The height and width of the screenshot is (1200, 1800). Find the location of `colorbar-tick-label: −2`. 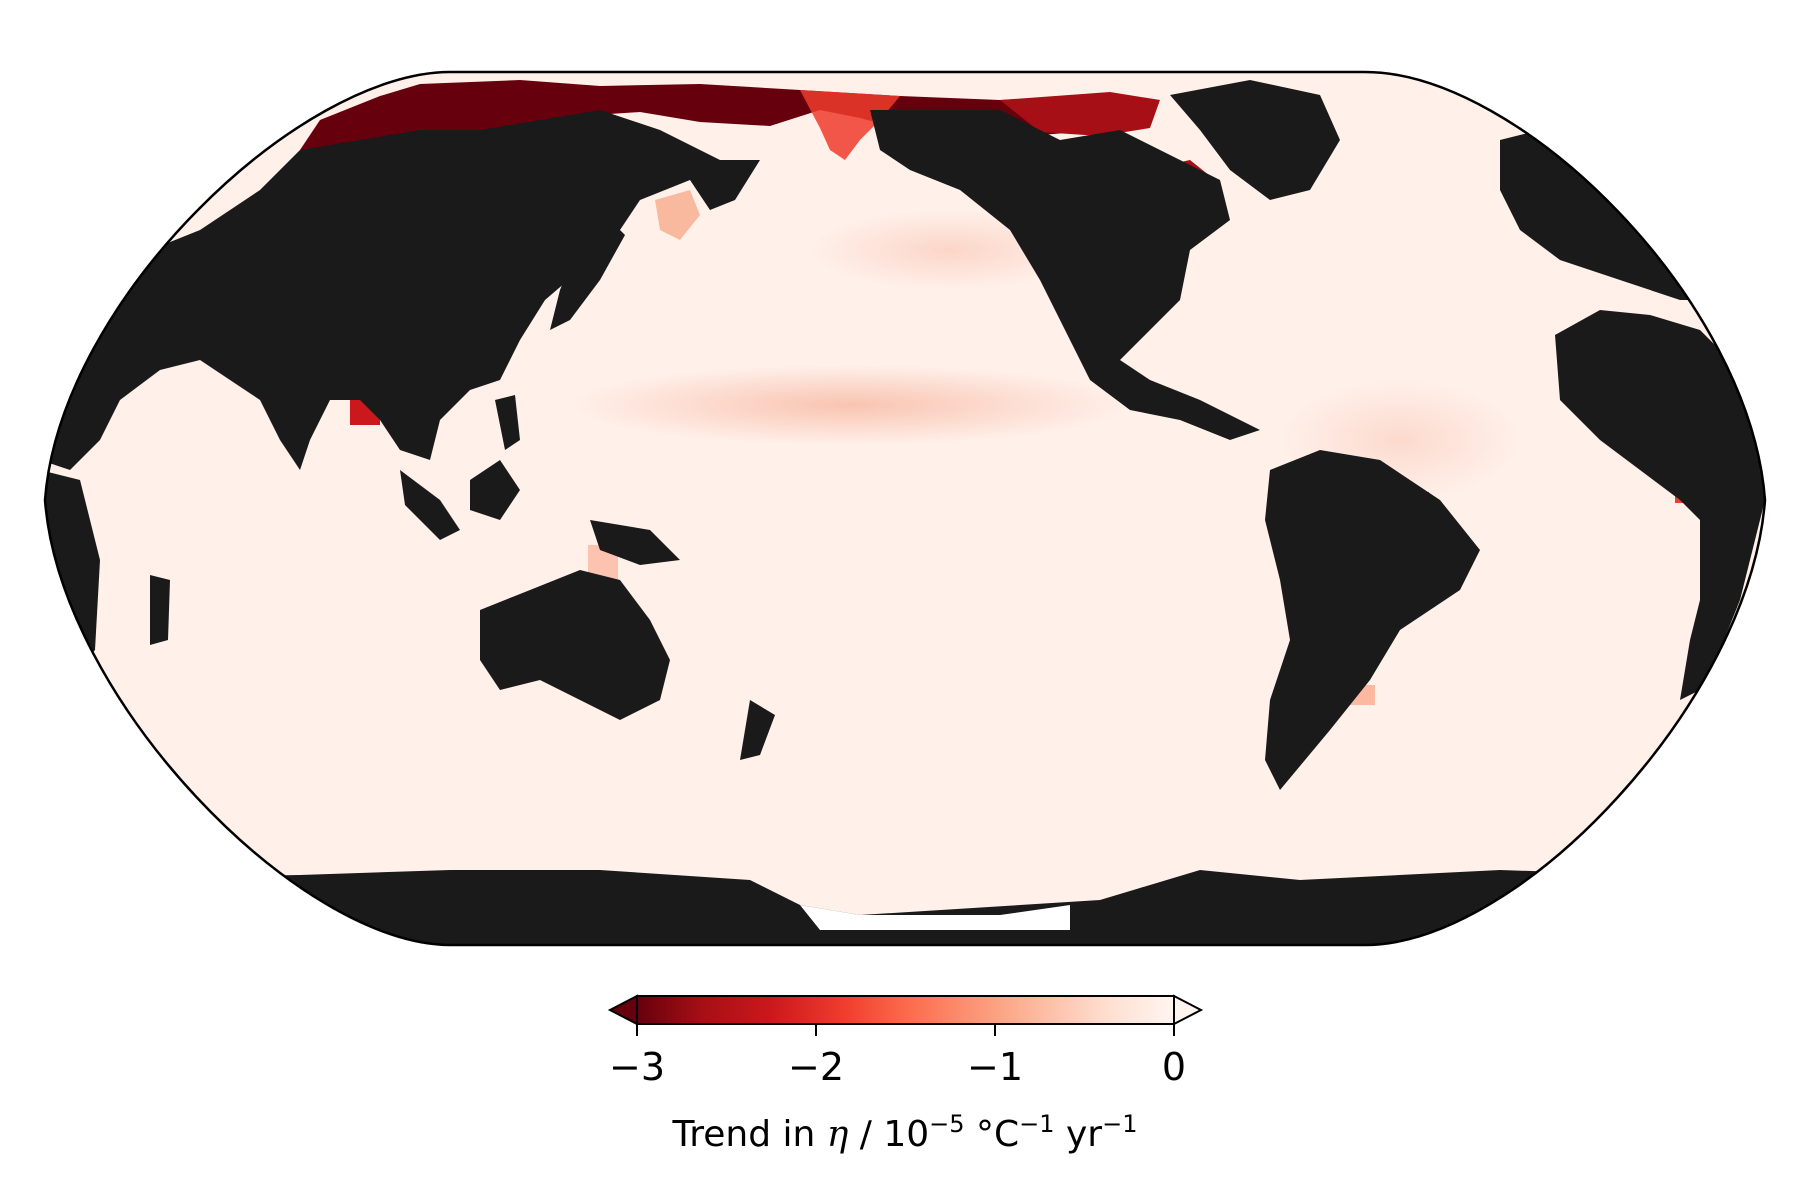

colorbar-tick-label: −2 is located at coordinates (816, 1067).